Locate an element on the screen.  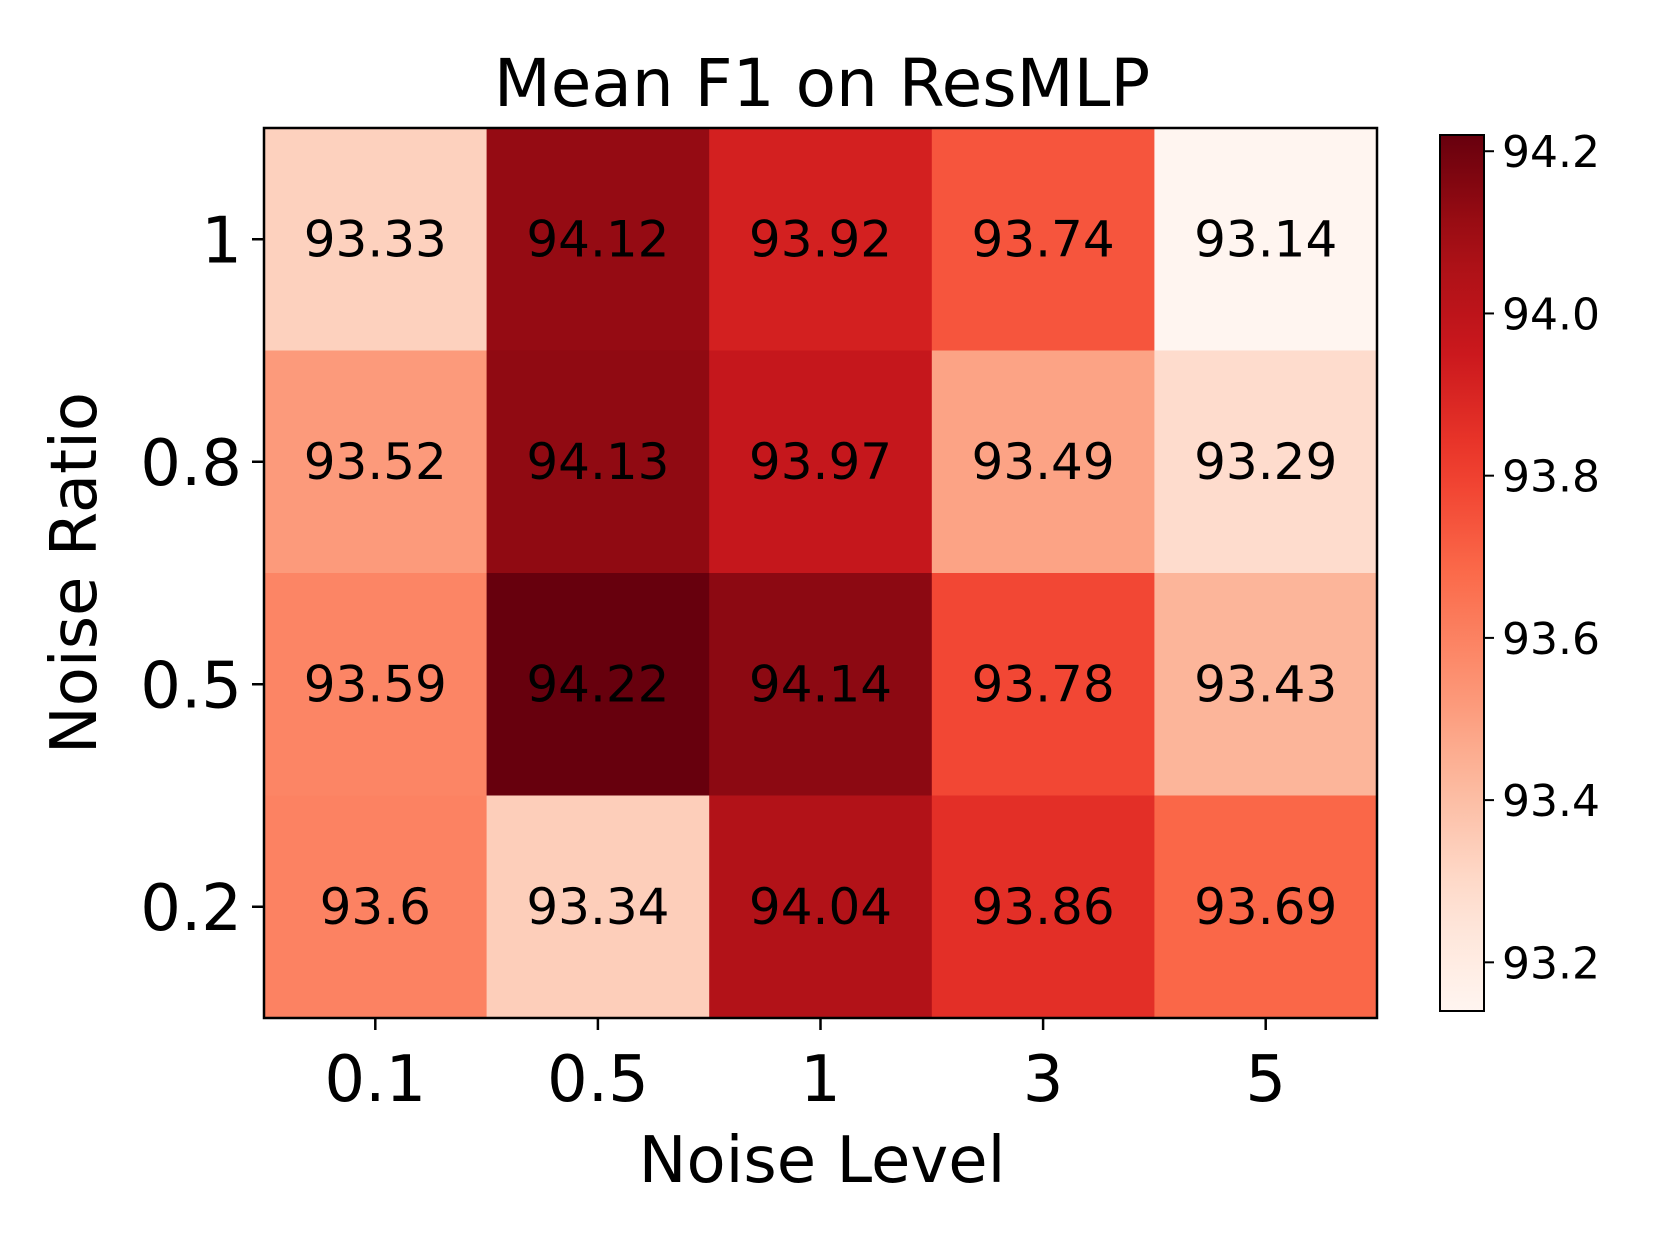
x-tick-label: 1 is located at coordinates (820, 1080).